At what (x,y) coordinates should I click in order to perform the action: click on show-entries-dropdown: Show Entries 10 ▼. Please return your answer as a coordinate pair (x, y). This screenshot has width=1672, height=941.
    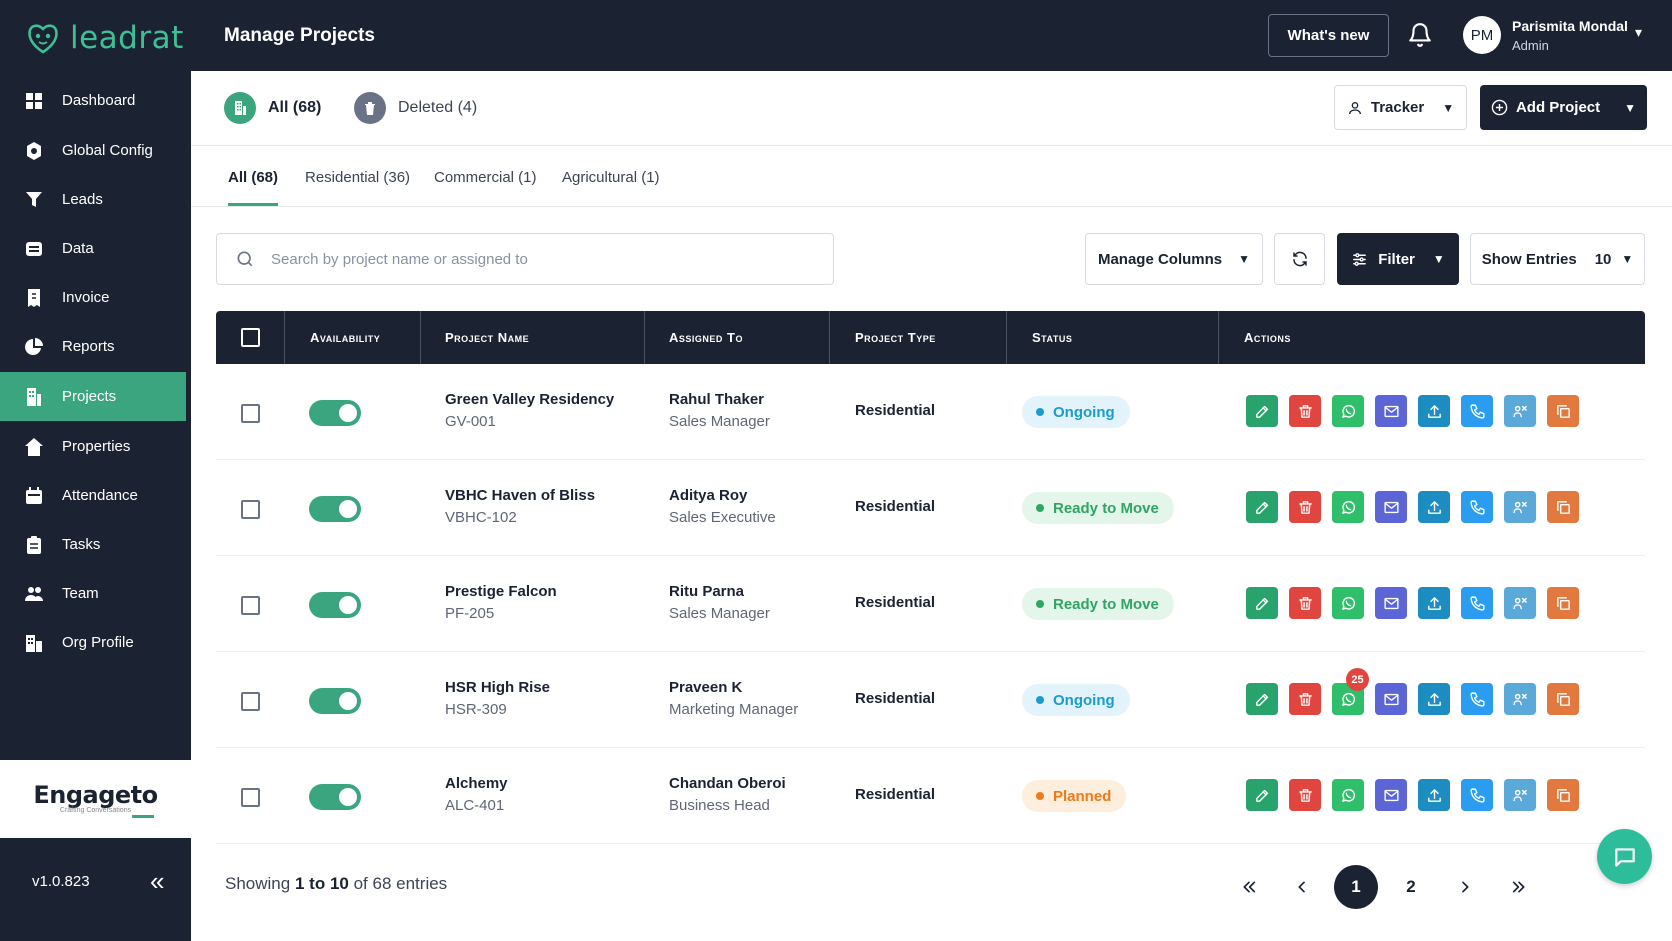
    Looking at the image, I should click on (1557, 259).